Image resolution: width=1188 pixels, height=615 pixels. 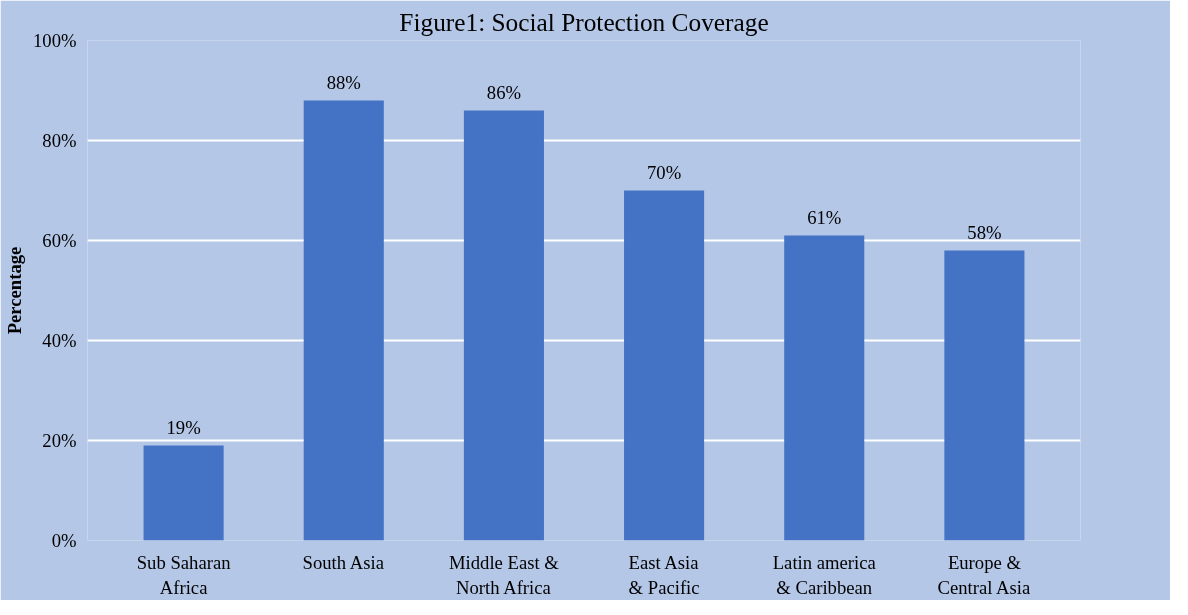 I want to click on x-tick-label: East Asia & Pacific, so click(x=664, y=574).